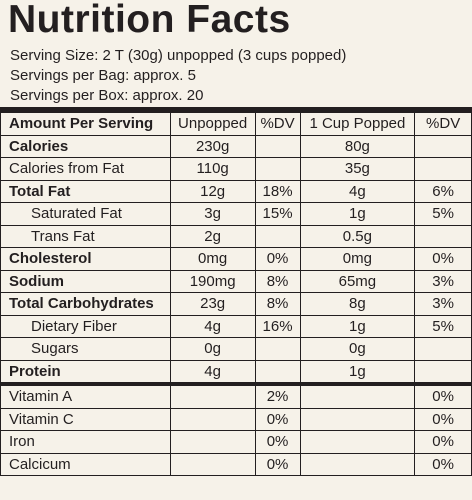 Image resolution: width=472 pixels, height=500 pixels. Describe the element at coordinates (85, 214) in the screenshot. I see `row-label: Saturated Fat` at that location.